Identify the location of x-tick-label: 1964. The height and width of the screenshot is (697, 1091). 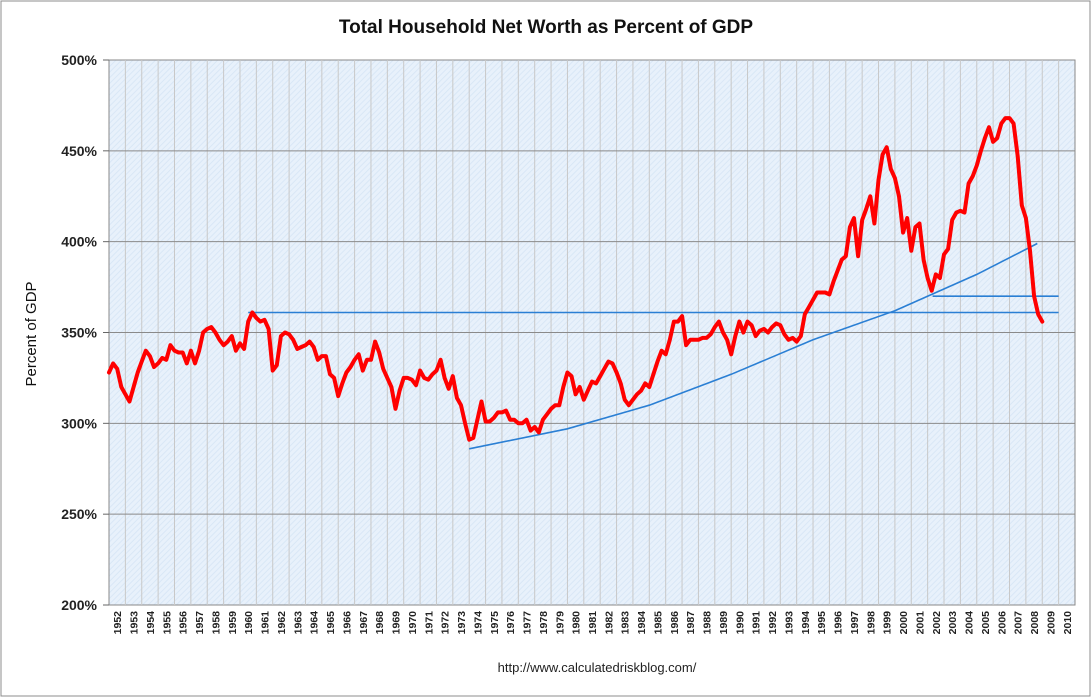
(315, 623).